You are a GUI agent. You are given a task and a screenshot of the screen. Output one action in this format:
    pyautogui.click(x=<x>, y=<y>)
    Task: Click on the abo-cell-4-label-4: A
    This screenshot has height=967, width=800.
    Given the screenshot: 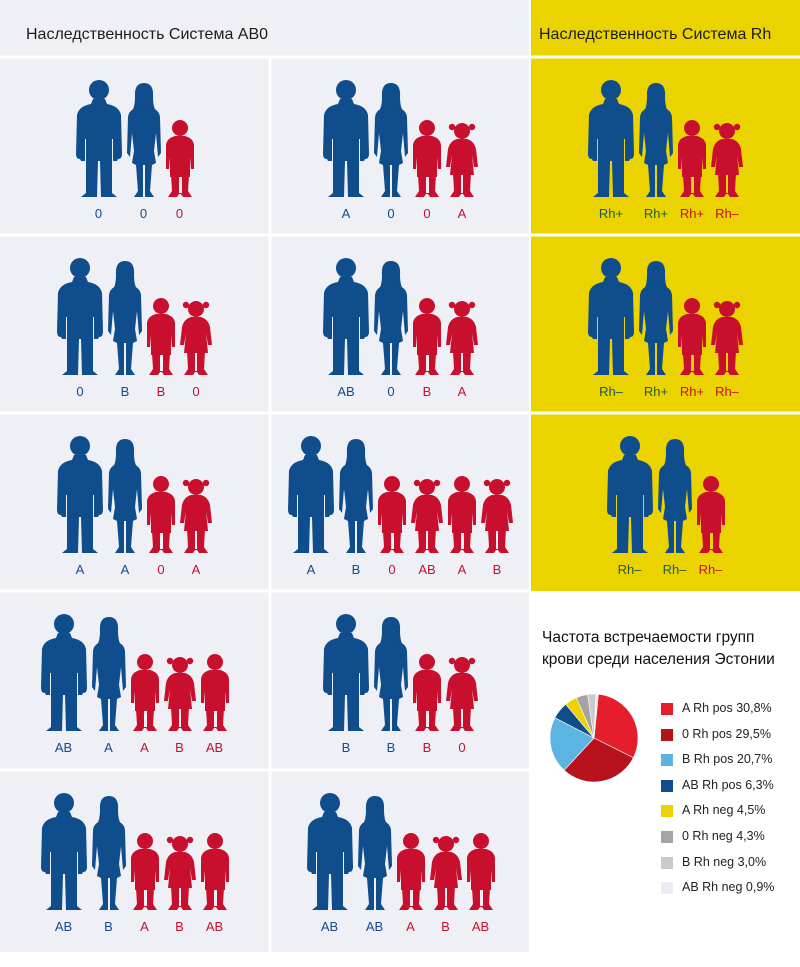 What is the action you would take?
    pyautogui.click(x=462, y=391)
    